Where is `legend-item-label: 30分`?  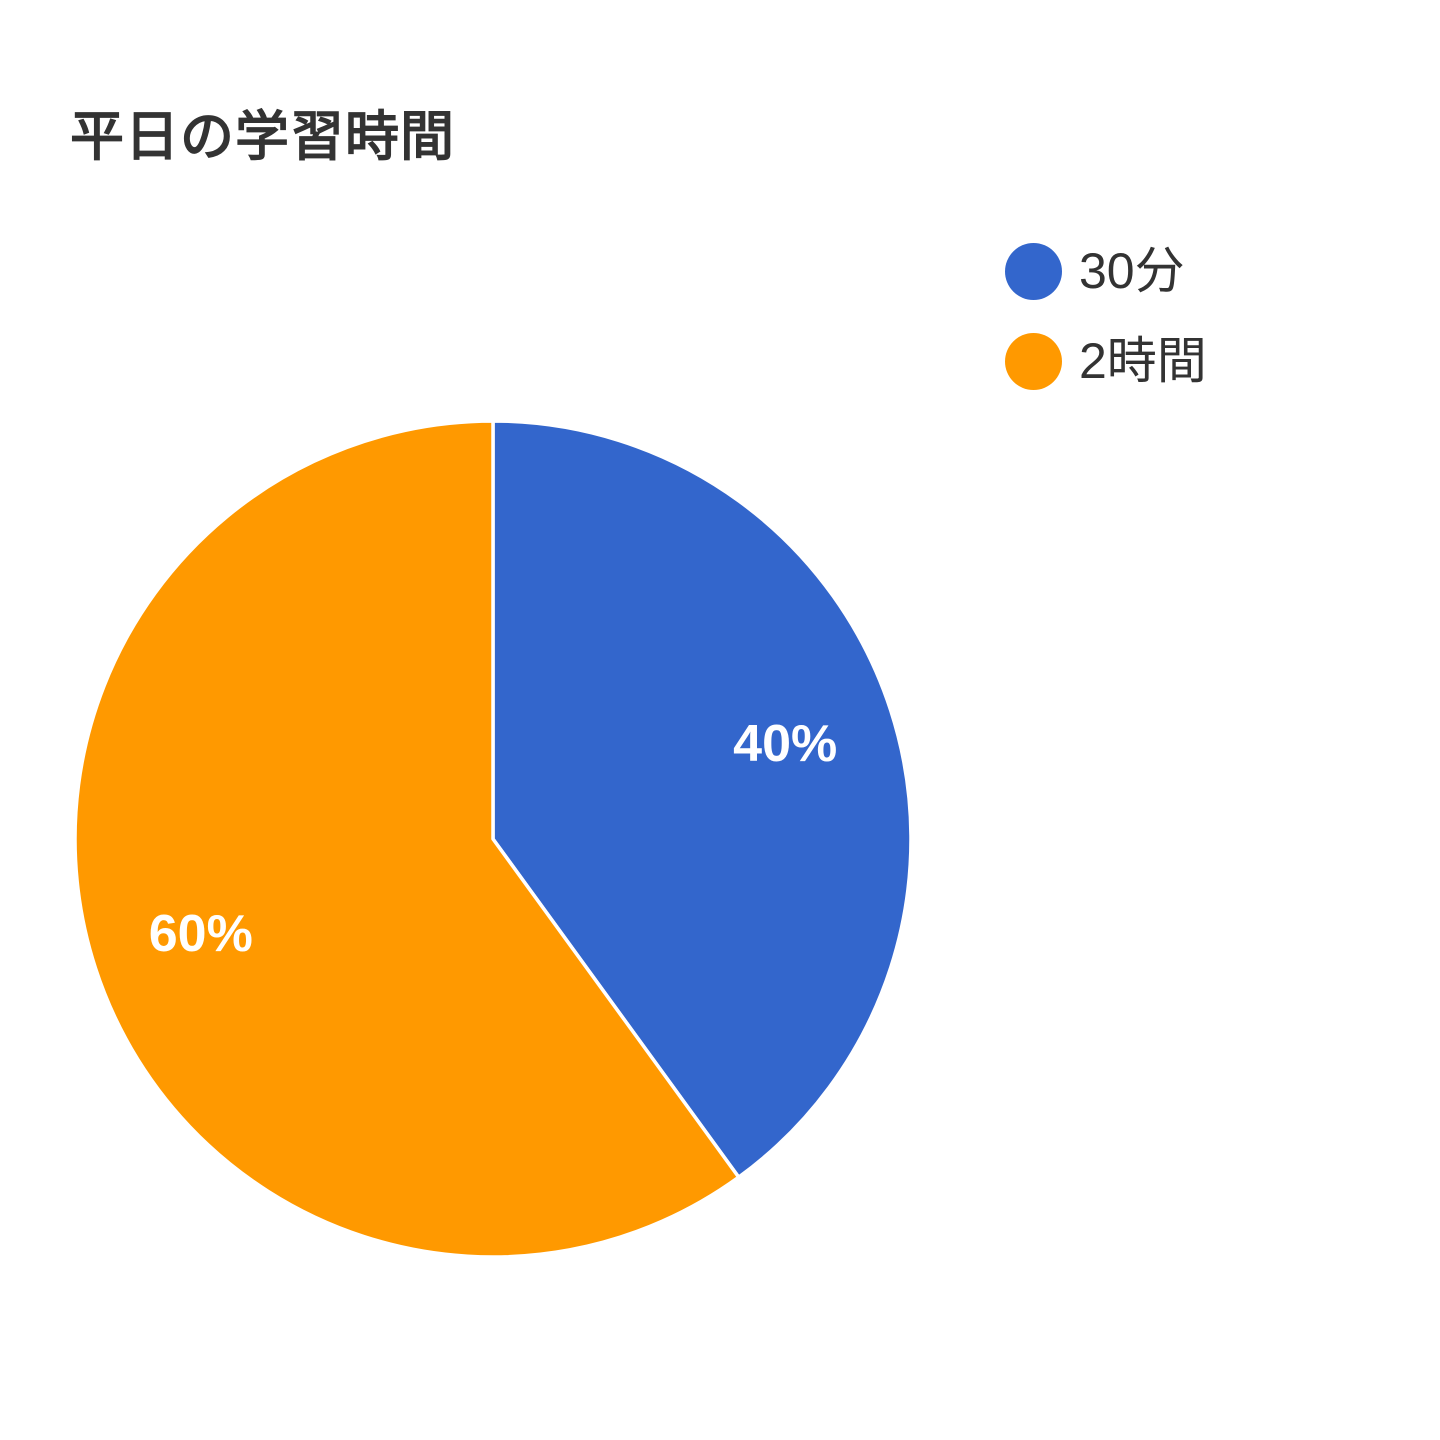
legend-item-label: 30分 is located at coordinates (1132, 271).